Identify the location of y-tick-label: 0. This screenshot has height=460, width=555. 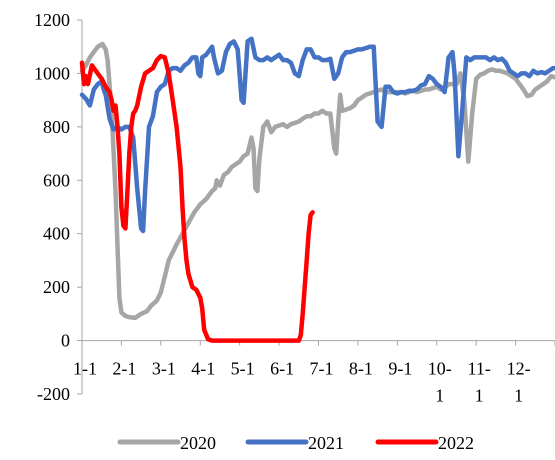
(65, 341).